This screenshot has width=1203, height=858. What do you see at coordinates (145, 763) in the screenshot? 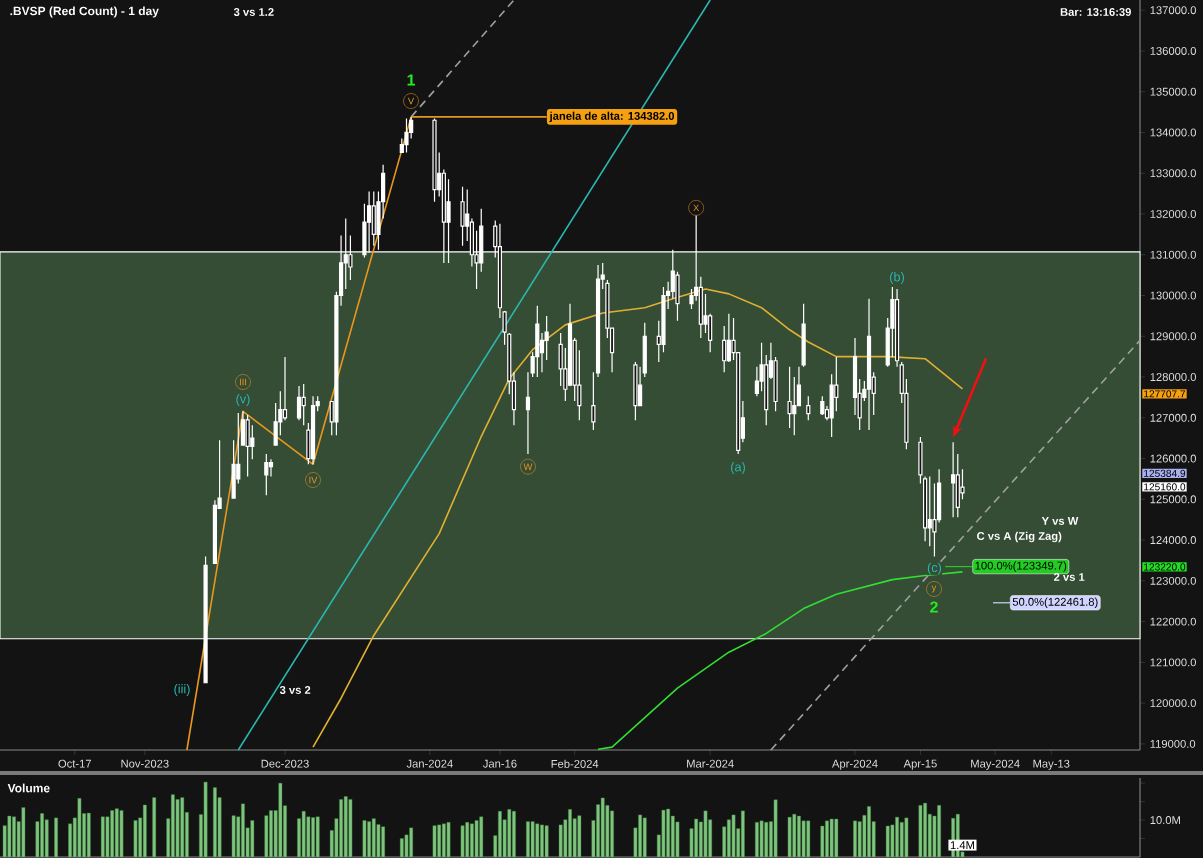
I see `x-tick-label: Nov-2023` at bounding box center [145, 763].